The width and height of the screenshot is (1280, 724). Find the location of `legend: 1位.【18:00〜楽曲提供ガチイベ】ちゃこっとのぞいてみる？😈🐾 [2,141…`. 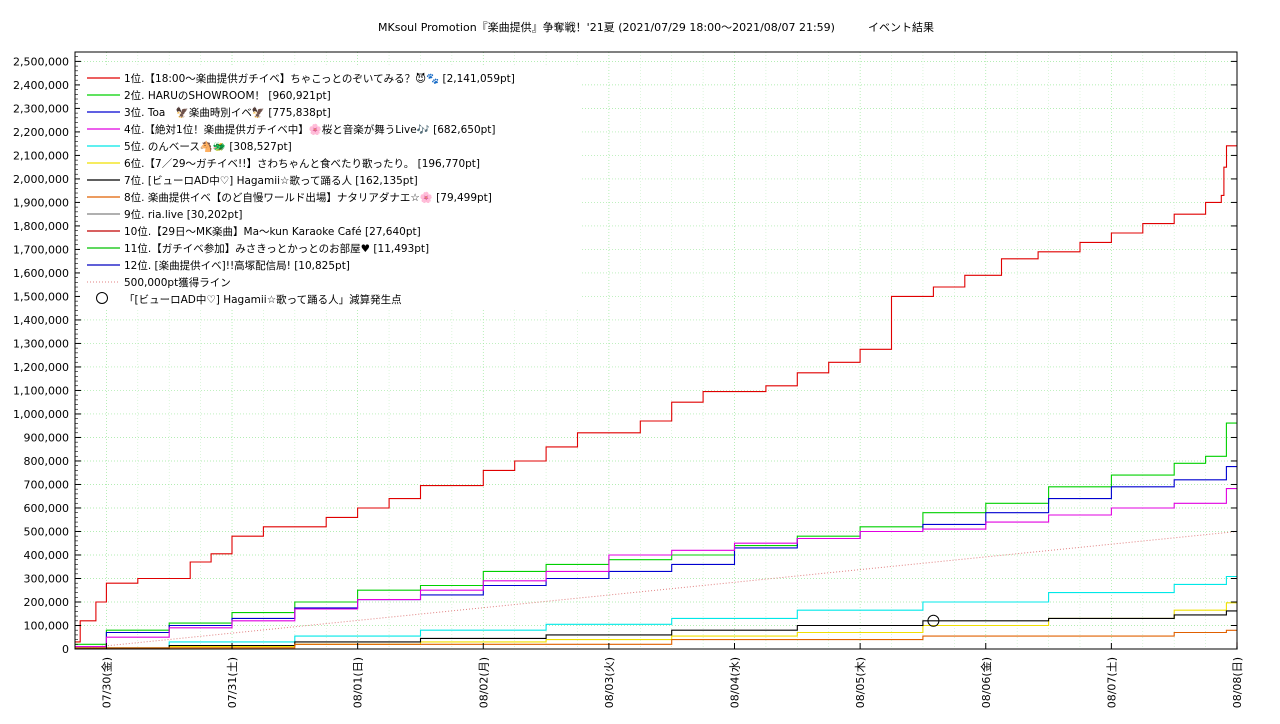

legend: 1位.【18:00〜楽曲提供ガチイベ】ちゃこっとのぞいてみる？😈🐾 [2,141… is located at coordinates (330, 187).